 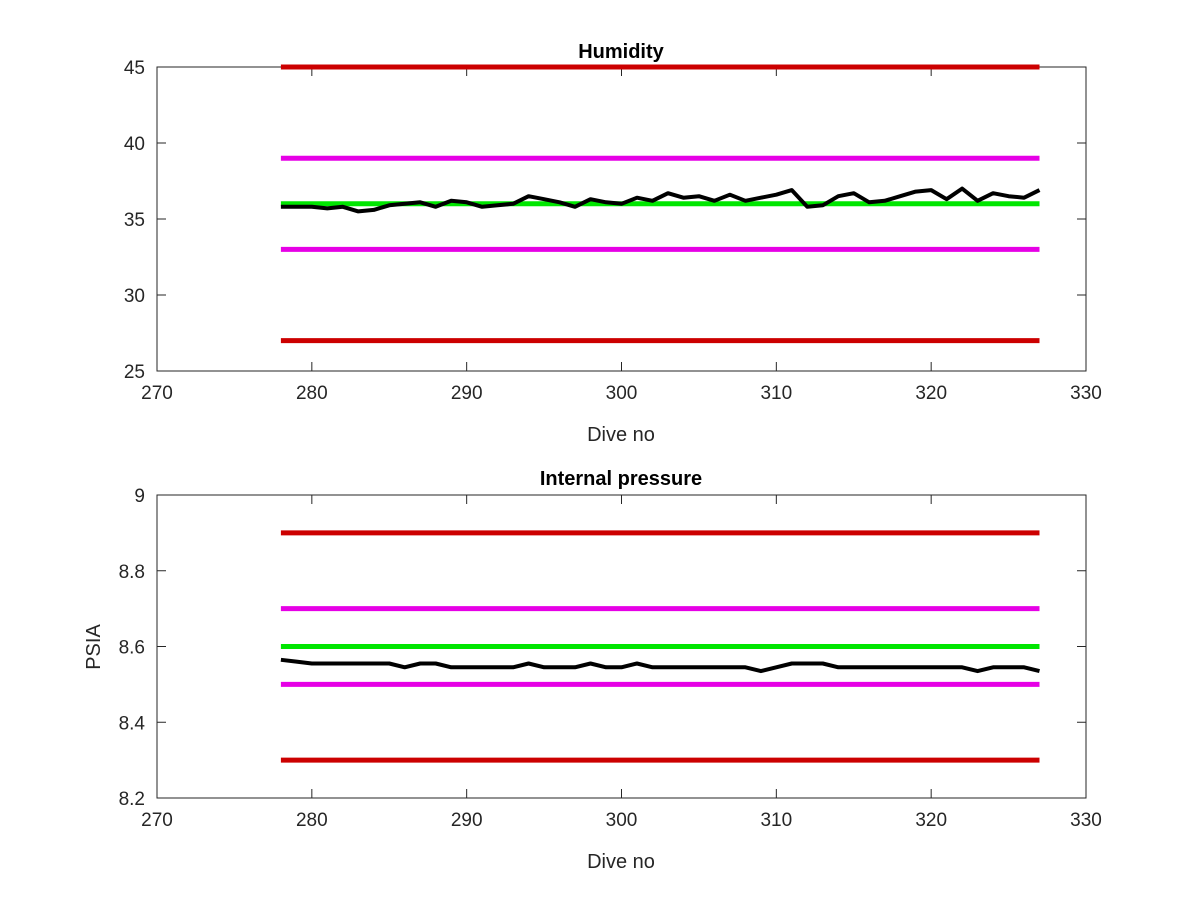 I want to click on humidity-x-tick-label: 310, so click(x=776, y=393).